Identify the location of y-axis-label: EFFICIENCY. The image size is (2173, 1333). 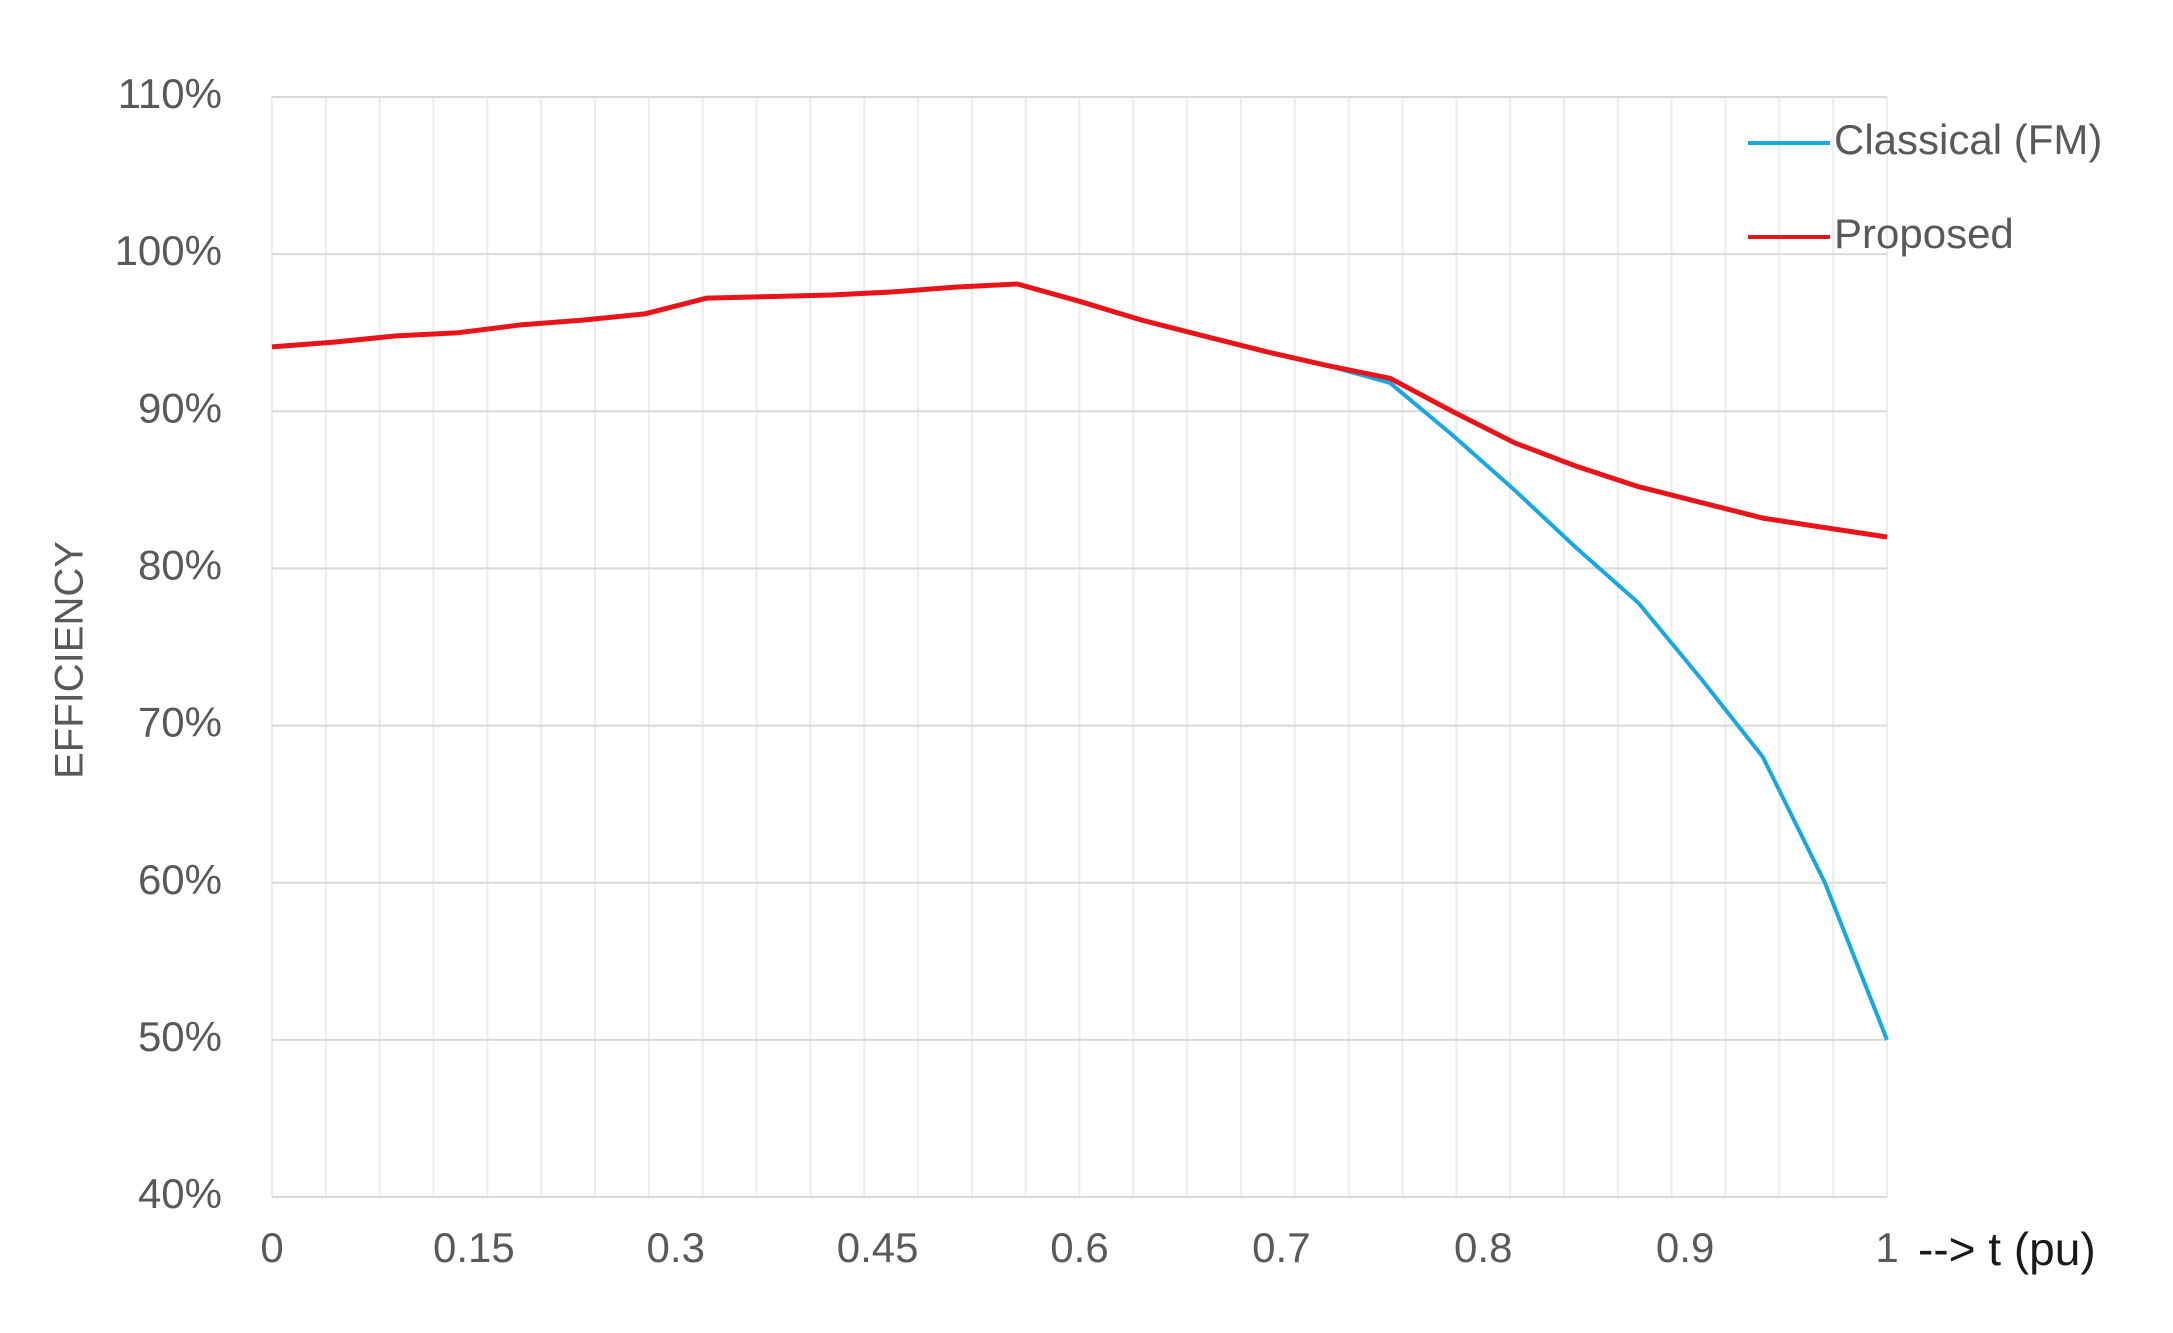
(70, 660).